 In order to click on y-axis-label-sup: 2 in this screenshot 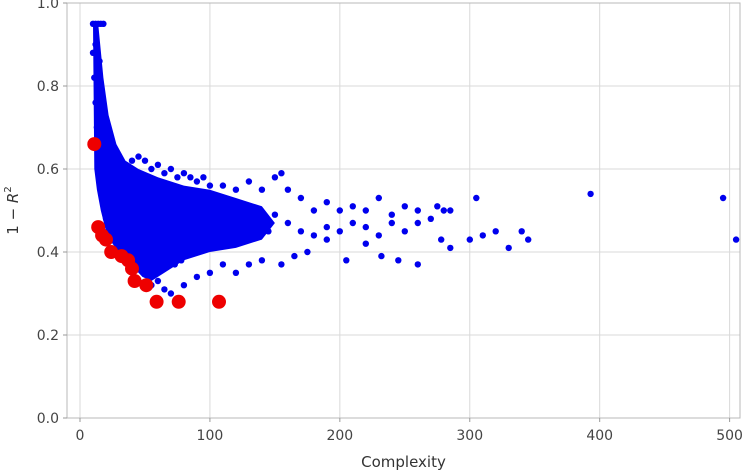, I will do `click(8, 189)`.